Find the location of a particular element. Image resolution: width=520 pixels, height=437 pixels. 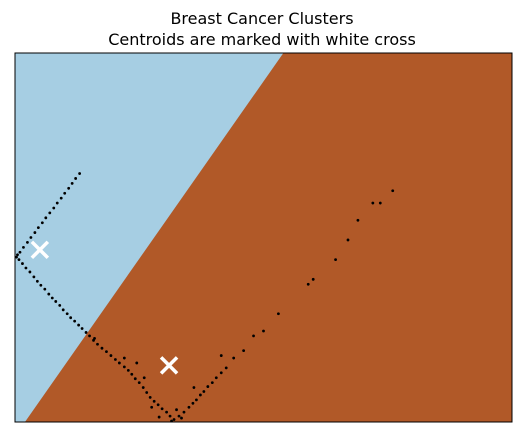

chart-subtitle: Centroids are marked with white cross is located at coordinates (262, 39).